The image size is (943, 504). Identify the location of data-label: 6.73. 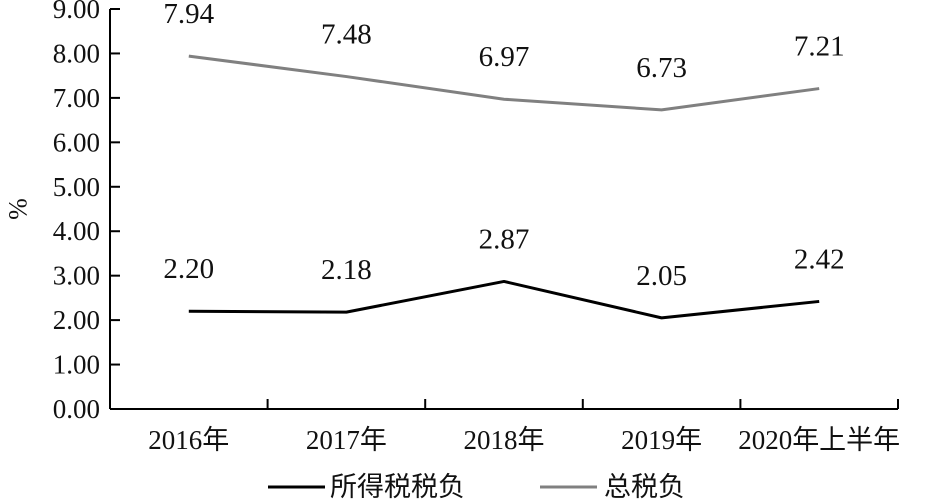
(661, 68).